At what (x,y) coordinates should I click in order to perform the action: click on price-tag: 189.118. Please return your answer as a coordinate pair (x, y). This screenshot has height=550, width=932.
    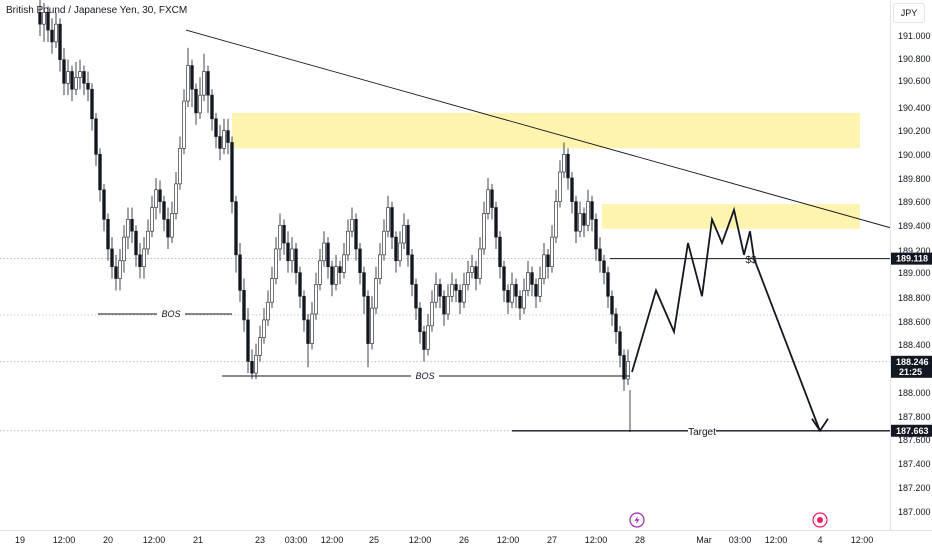
    Looking at the image, I should click on (911, 258).